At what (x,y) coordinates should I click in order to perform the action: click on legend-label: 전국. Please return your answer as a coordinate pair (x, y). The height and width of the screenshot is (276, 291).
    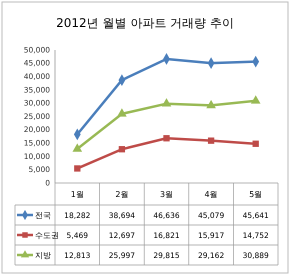
    Looking at the image, I should click on (43, 215).